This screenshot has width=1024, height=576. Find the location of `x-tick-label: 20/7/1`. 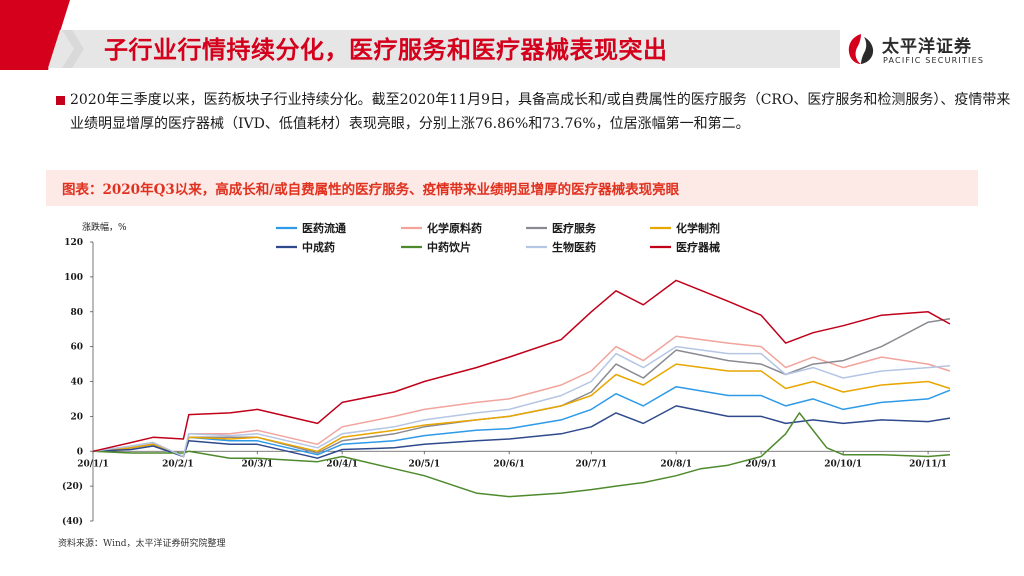

x-tick-label: 20/7/1 is located at coordinates (592, 464).